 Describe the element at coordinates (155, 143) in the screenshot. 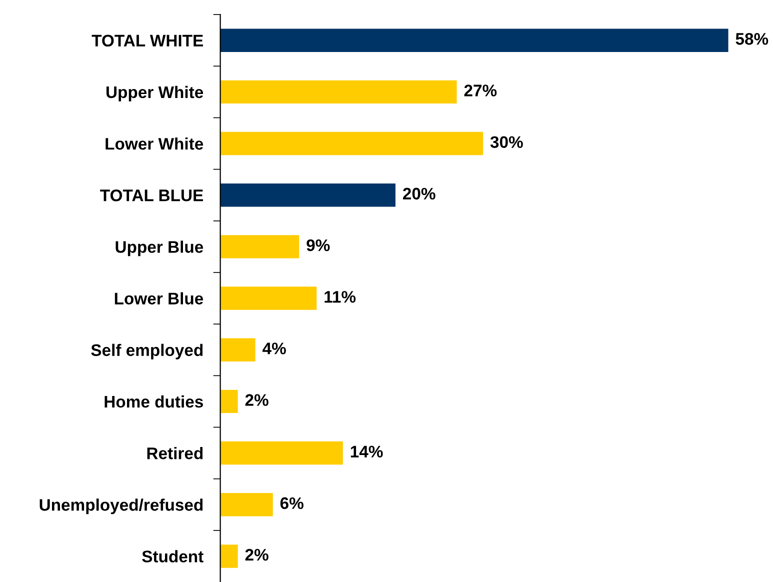

I see `y-tick-label: Lower White` at that location.